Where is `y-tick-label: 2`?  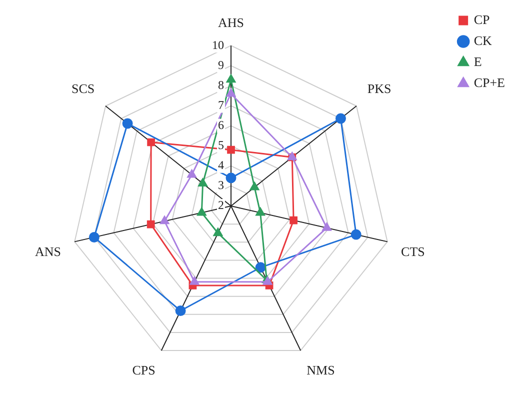 y-tick-label: 2 is located at coordinates (221, 205).